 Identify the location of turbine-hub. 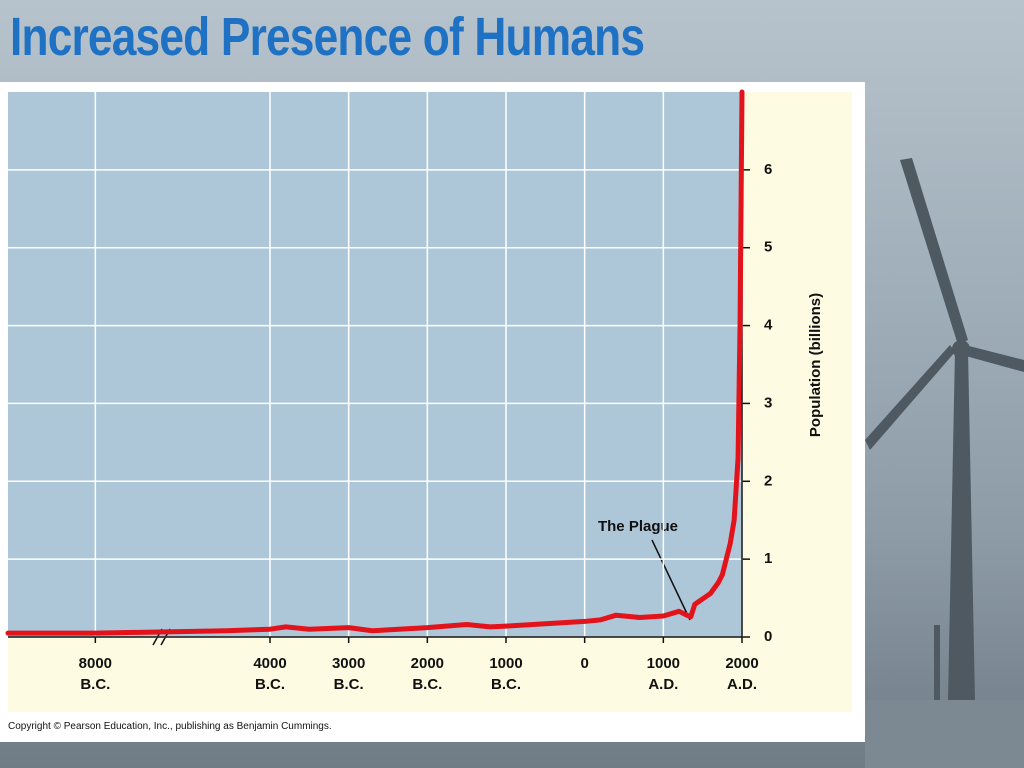
(961, 349).